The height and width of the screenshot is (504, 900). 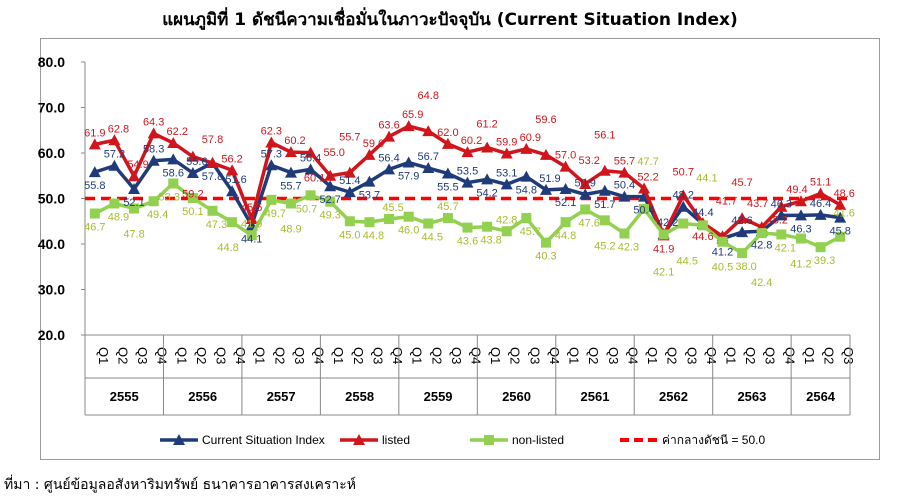 What do you see at coordinates (51, 153) in the screenshot?
I see `y-tick-label: 60.0` at bounding box center [51, 153].